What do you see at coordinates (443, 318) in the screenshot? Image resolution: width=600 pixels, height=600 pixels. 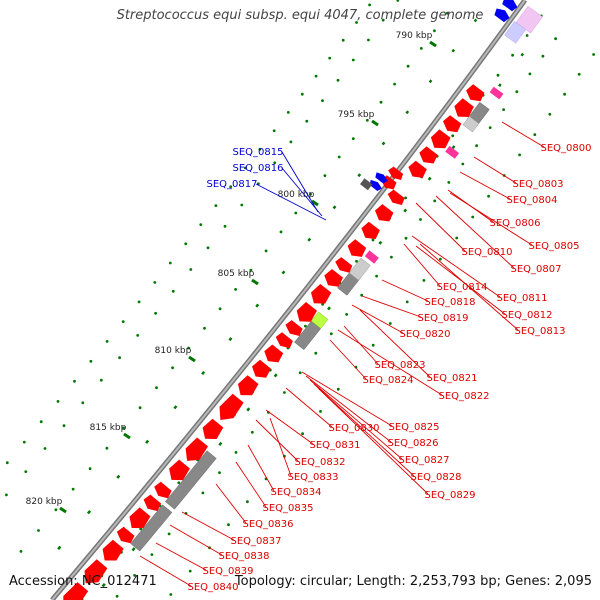 I see `gene-label-SEQ_0819: SEQ_0819` at bounding box center [443, 318].